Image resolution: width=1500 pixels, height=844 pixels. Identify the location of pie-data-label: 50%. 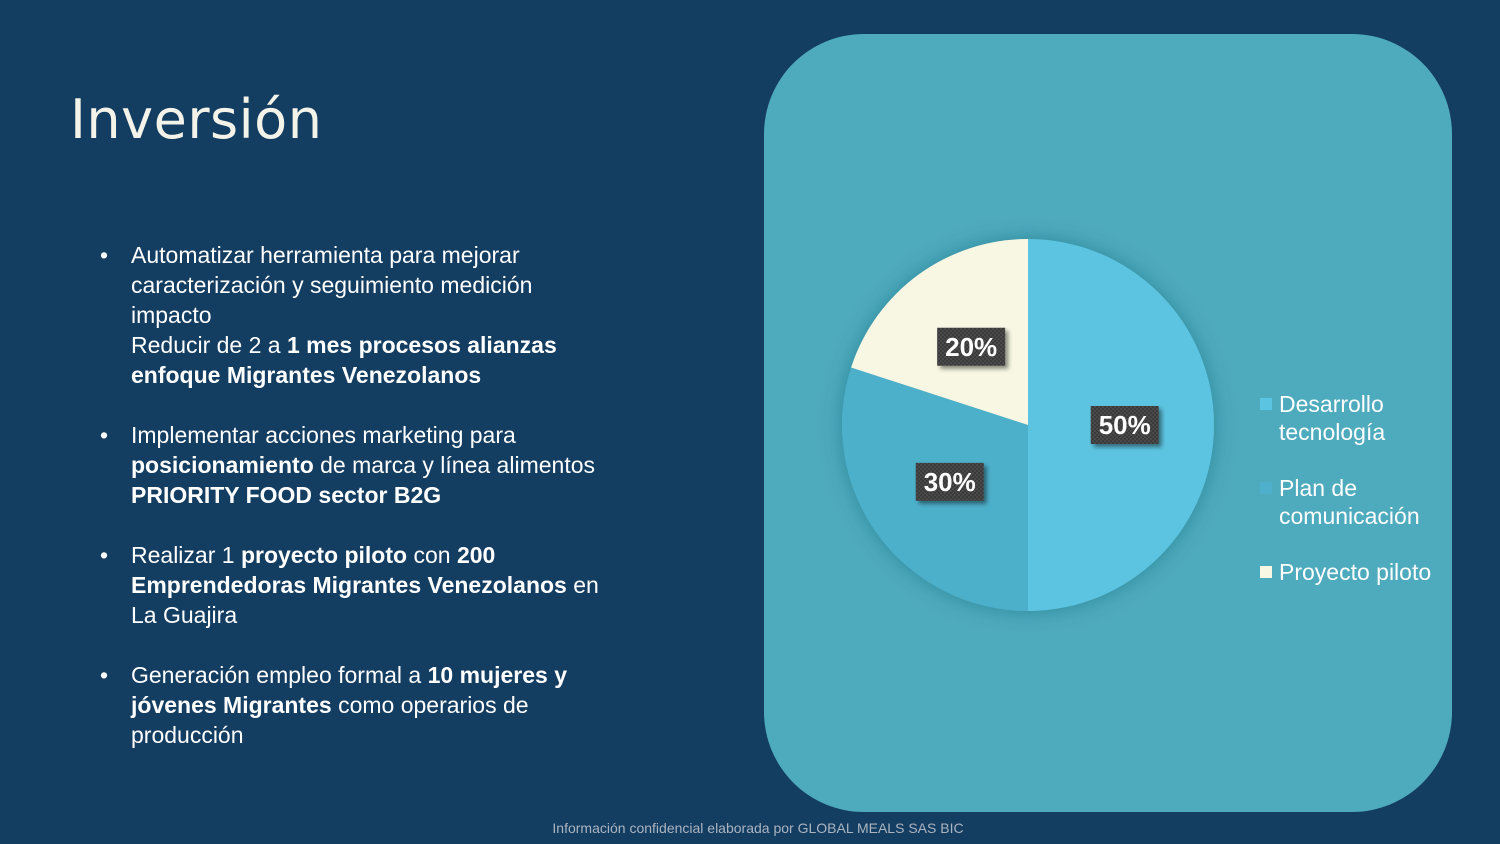
(1124, 425).